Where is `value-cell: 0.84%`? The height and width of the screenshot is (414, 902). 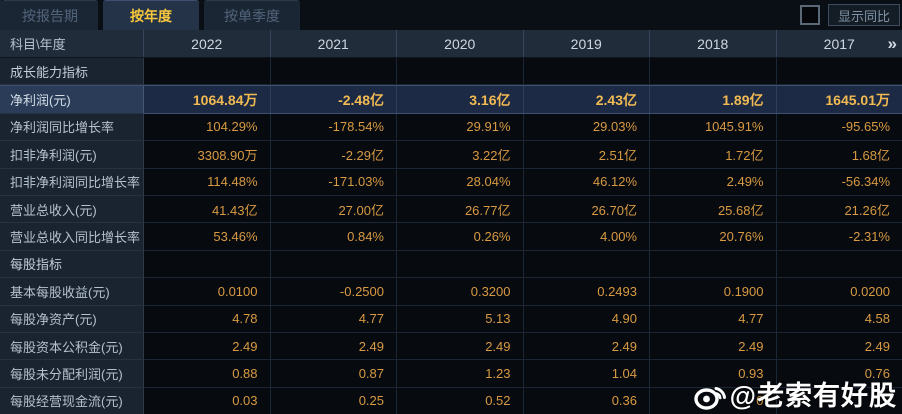 value-cell: 0.84% is located at coordinates (333, 236).